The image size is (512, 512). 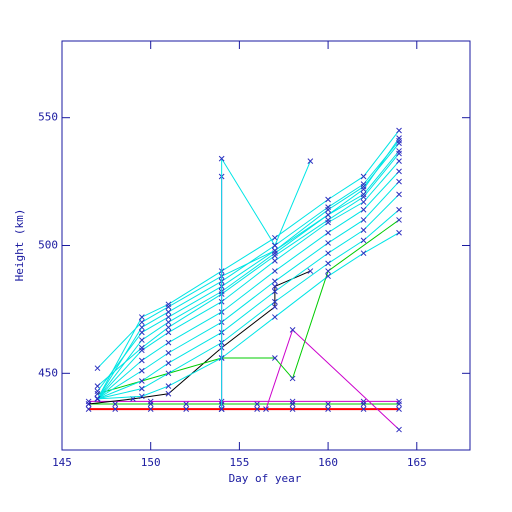 What do you see at coordinates (19, 245) in the screenshot?
I see `y-axis-label: Height (km)` at bounding box center [19, 245].